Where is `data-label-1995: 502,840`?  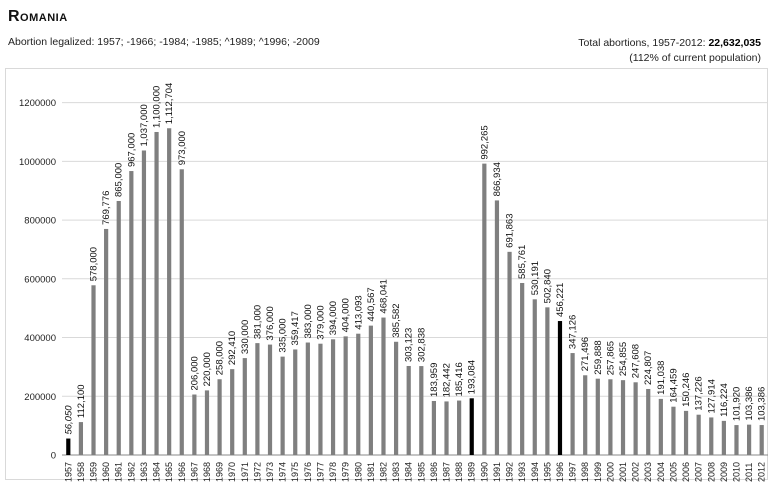
data-label-1995: 502,840 is located at coordinates (547, 286).